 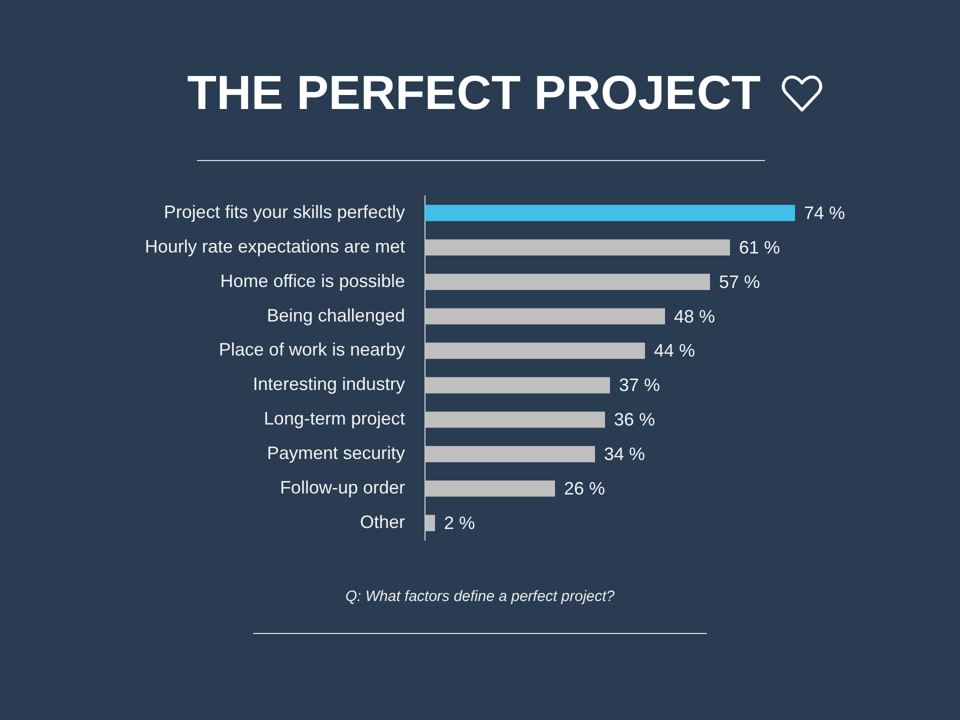 What do you see at coordinates (635, 420) in the screenshot?
I see `data-label: 36 %` at bounding box center [635, 420].